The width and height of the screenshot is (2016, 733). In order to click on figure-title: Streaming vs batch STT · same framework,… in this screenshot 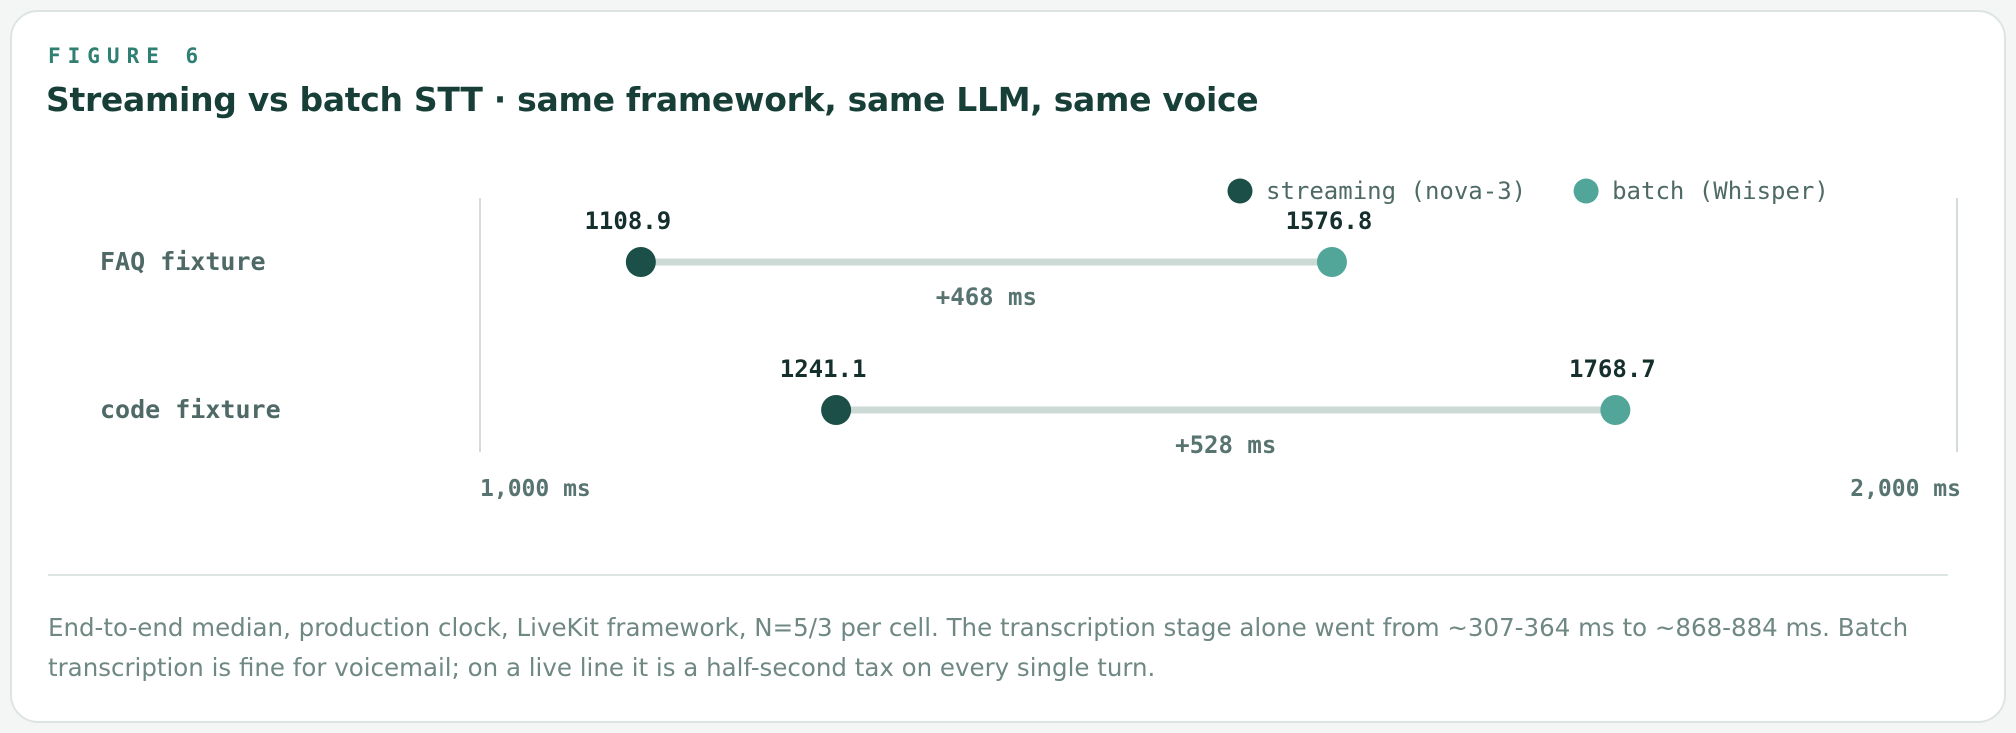, I will do `click(652, 99)`.